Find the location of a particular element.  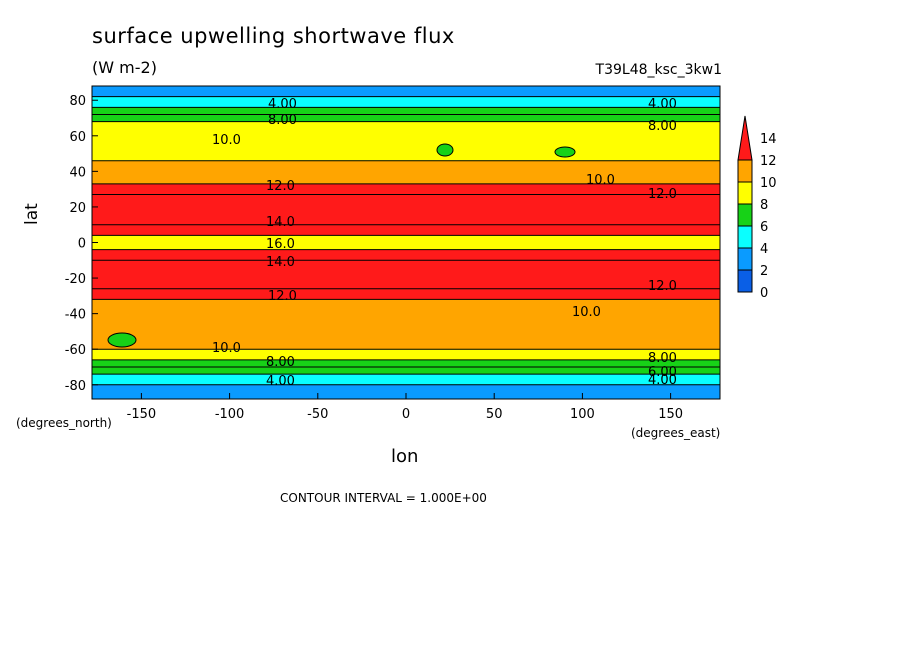

colorbar-tick-label: 6 is located at coordinates (764, 227).